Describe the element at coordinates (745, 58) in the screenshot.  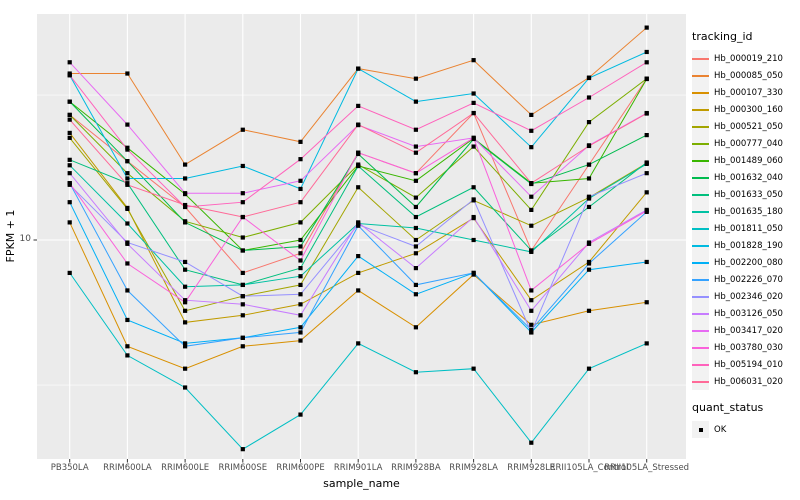
I see `legend-item: Hb_000019_210` at that location.